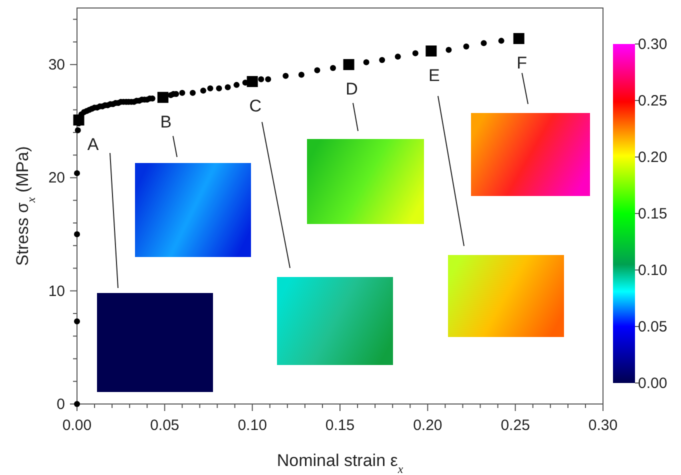 The image size is (681, 475). I want to click on color-bar-label: 0.05, so click(653, 327).